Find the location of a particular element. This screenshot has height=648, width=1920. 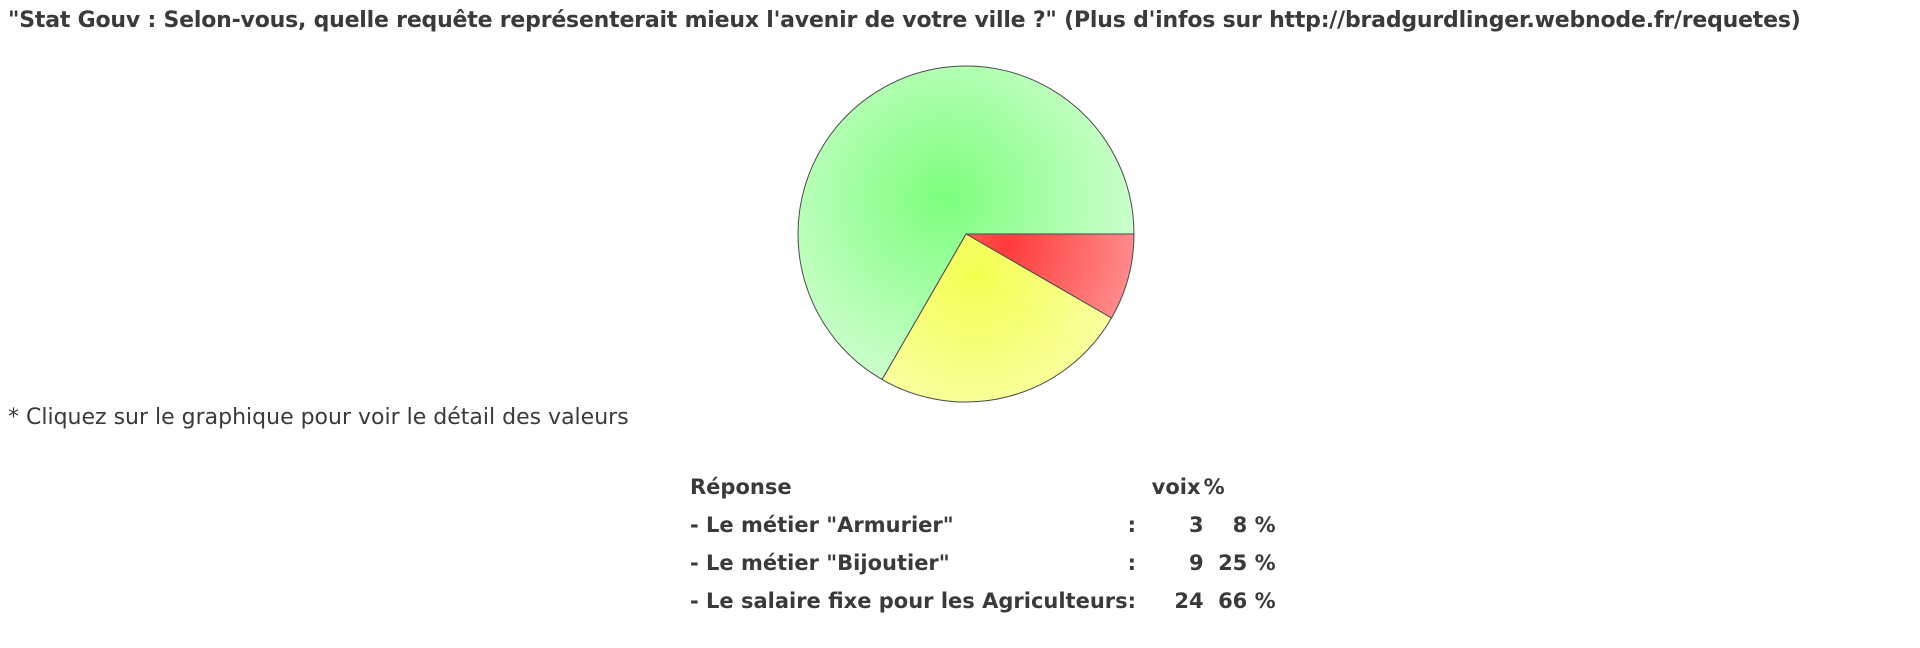

row-votes: 9 is located at coordinates (1196, 563).